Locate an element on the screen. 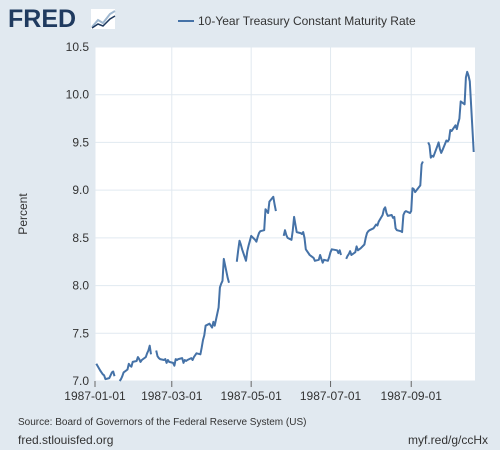  x-tick-label: 1987-01-01 is located at coordinates (95, 396).